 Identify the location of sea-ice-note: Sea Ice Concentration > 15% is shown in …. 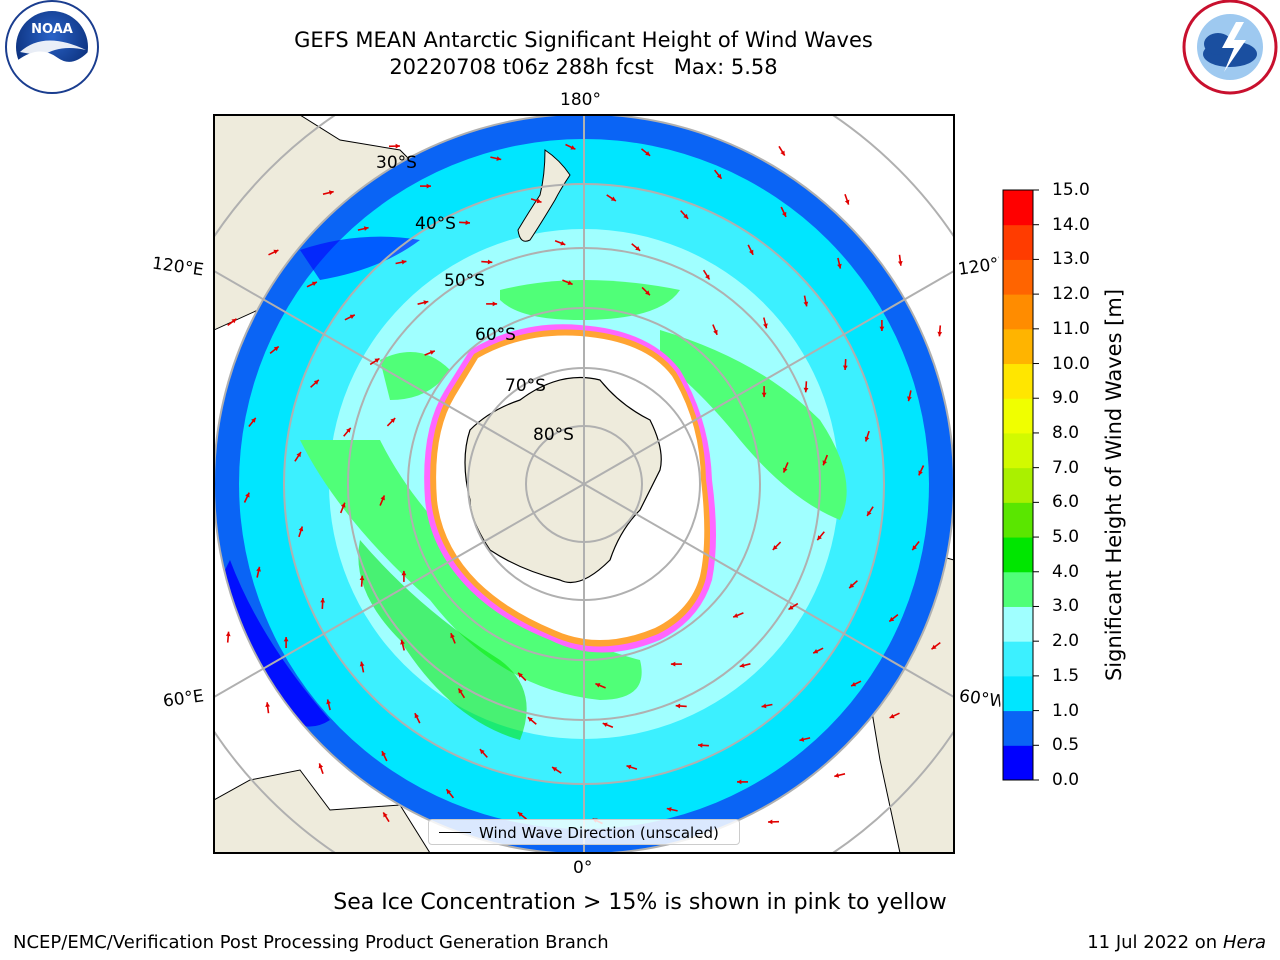
(640, 902).